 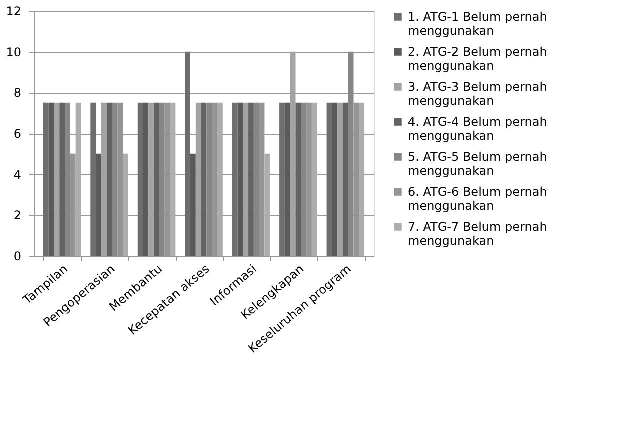 What do you see at coordinates (478, 129) in the screenshot?
I see `legend-label: 4. ATG-4 Belum pernah menggunakan` at bounding box center [478, 129].